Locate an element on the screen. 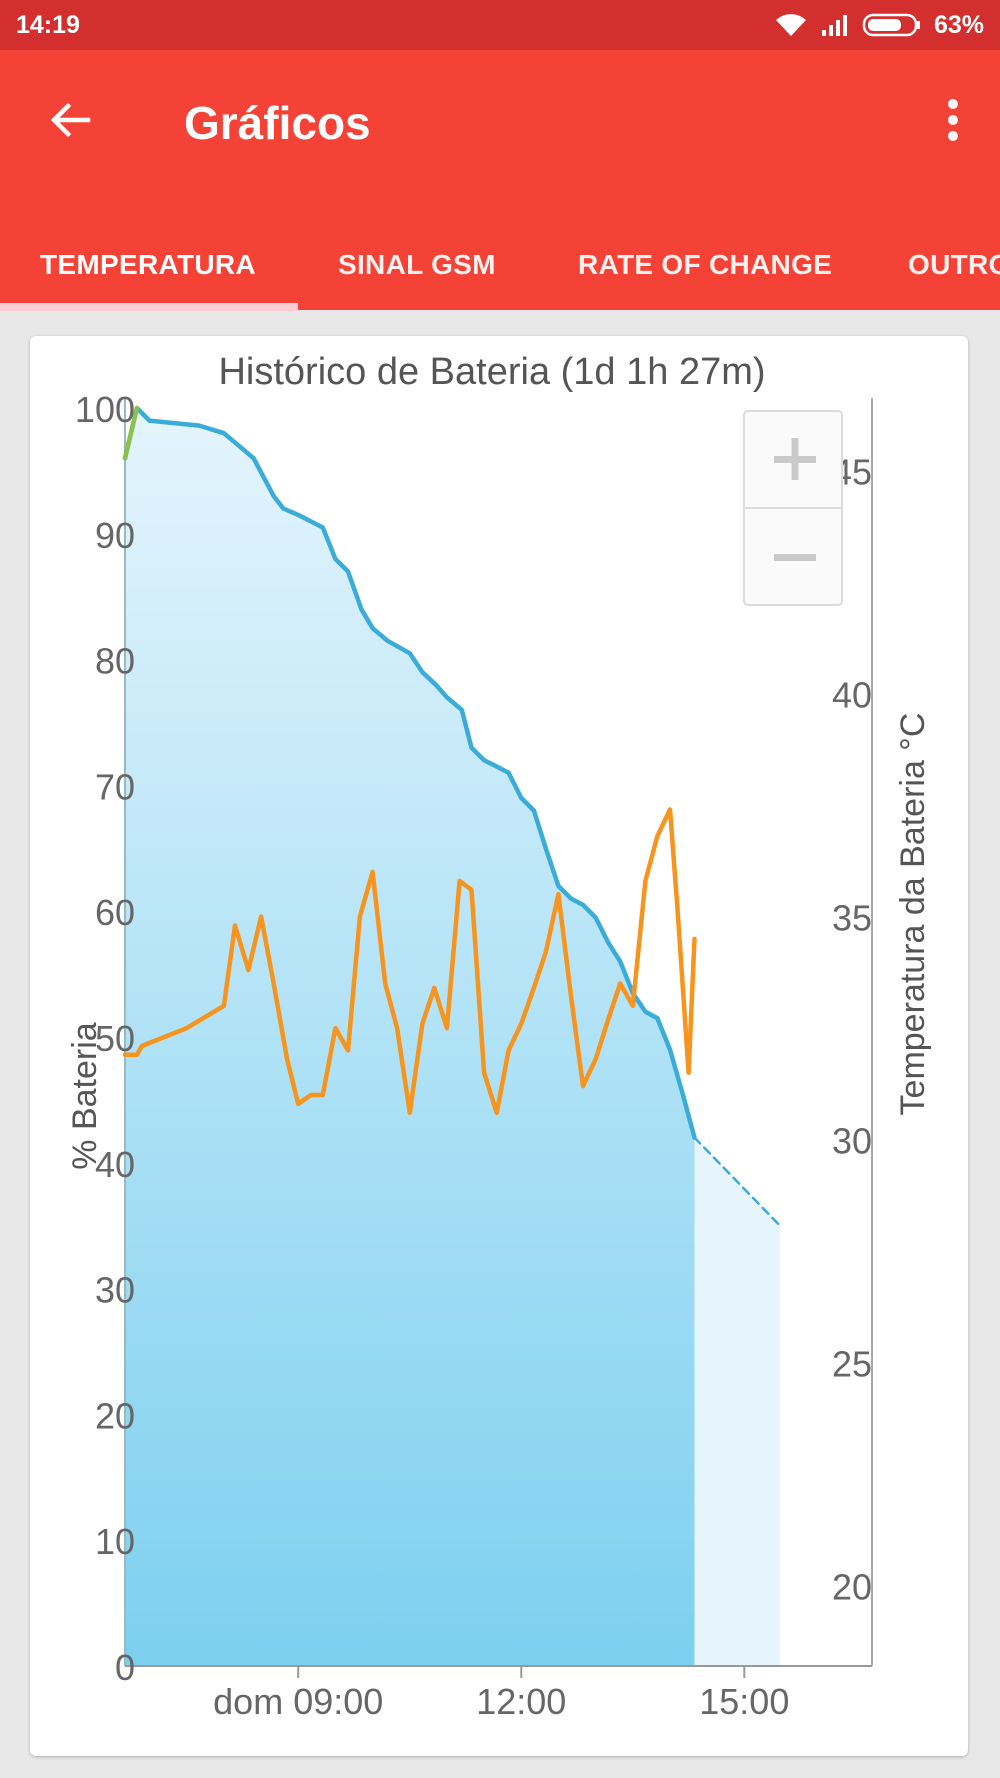 Image resolution: width=1000 pixels, height=1778 pixels. zoom-in-button is located at coordinates (793, 459).